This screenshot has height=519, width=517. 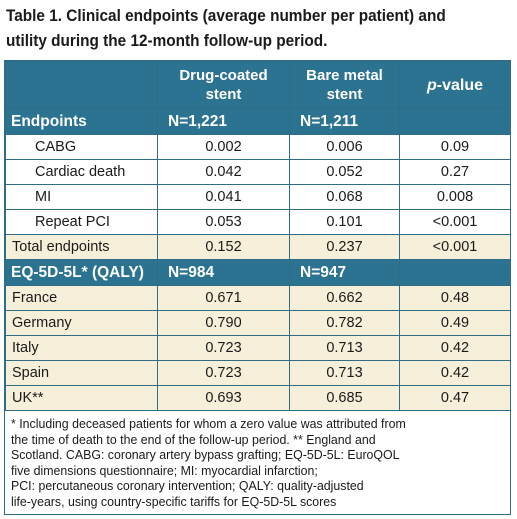 I want to click on row-label: MI, so click(x=81, y=197).